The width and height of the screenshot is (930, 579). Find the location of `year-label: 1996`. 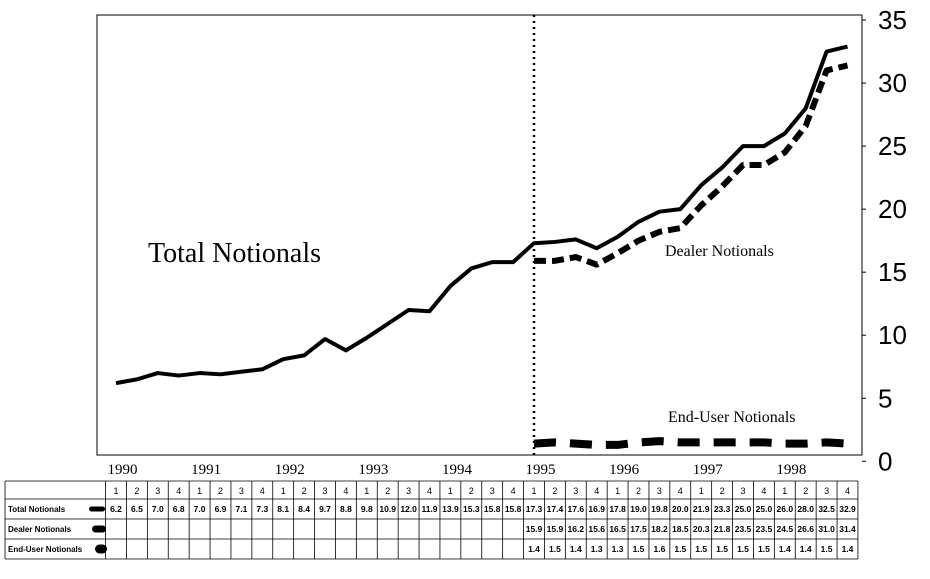

year-label: 1996 is located at coordinates (624, 470).